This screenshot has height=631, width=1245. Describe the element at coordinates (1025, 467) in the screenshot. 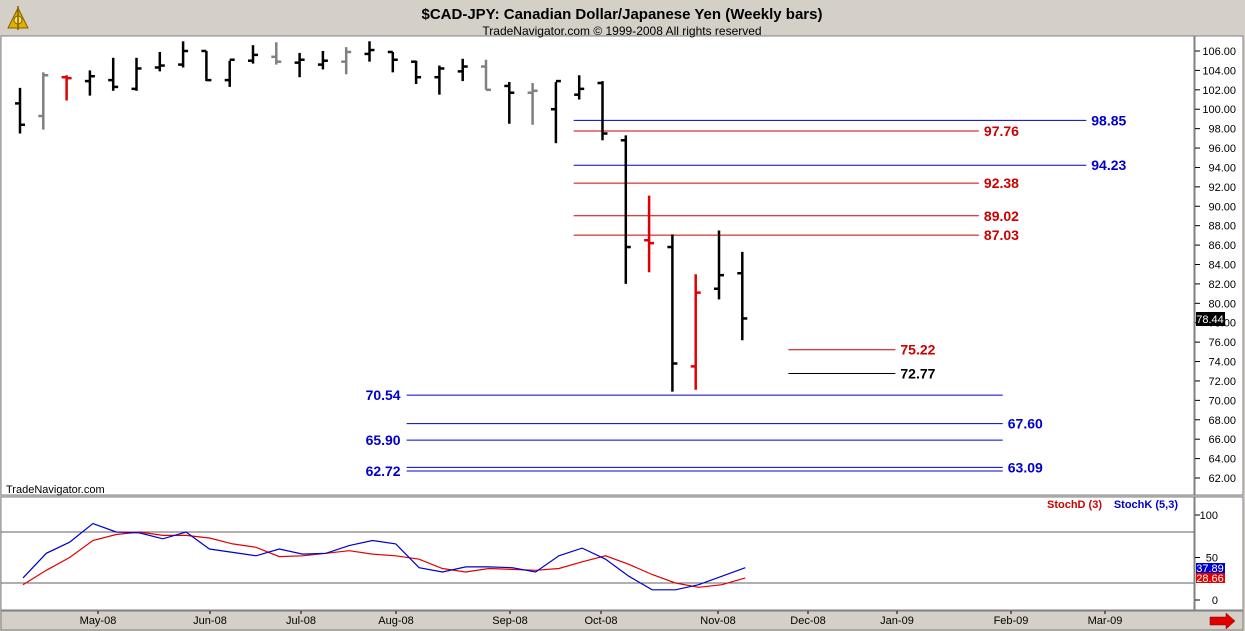

I see `level-label: 63.09` at that location.